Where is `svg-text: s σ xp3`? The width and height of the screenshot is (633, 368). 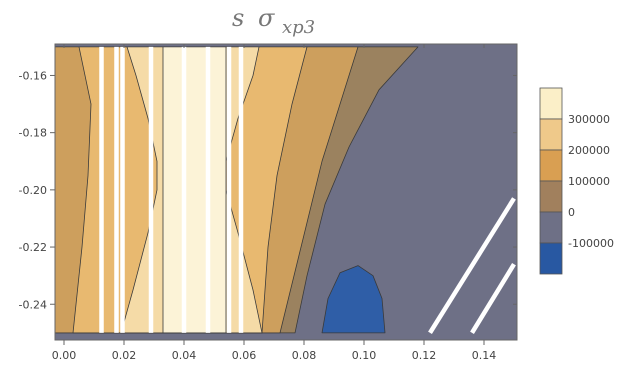 svg-text: s σ xp3 is located at coordinates (273, 21).